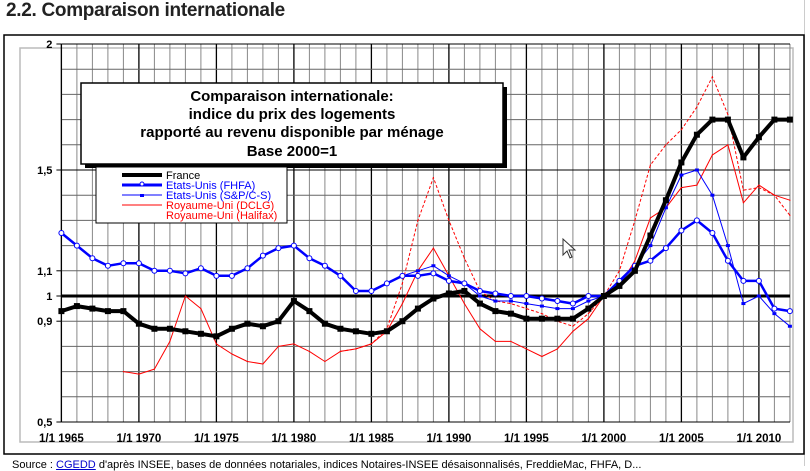 The width and height of the screenshot is (810, 471). What do you see at coordinates (681, 439) in the screenshot?
I see `x-tick-label: 1/1 2005` at bounding box center [681, 439].